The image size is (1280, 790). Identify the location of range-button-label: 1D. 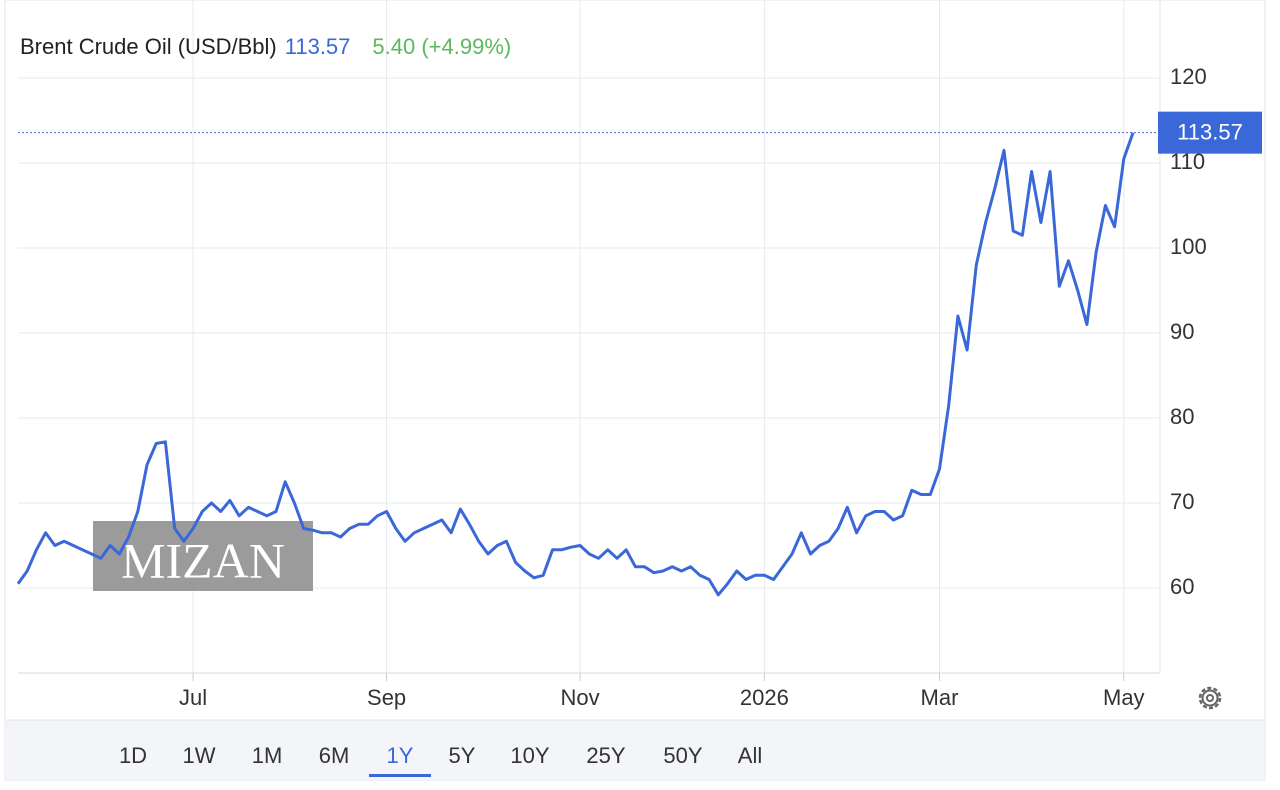
(133, 755).